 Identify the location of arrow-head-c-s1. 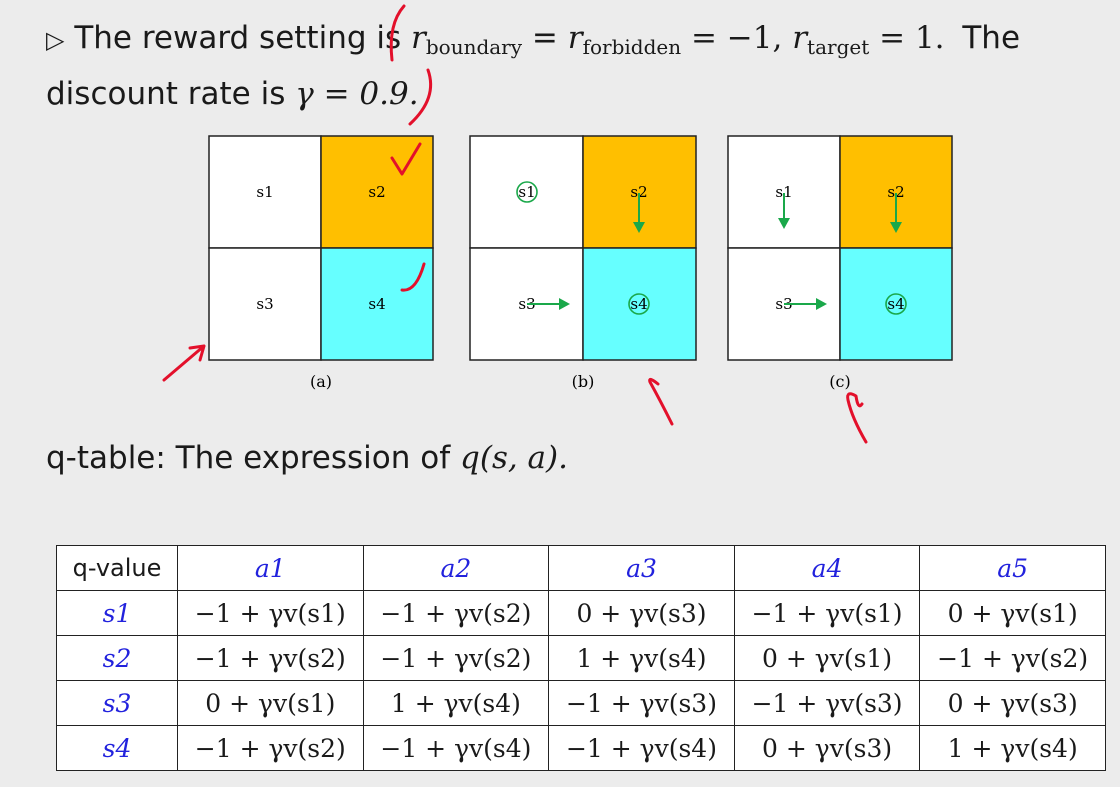
(784, 223).